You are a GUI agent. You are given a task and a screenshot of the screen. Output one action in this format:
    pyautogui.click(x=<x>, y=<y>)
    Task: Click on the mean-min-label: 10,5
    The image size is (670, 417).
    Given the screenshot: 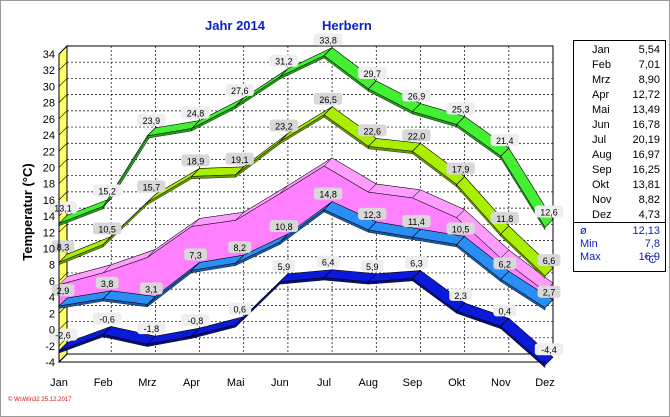 What is the action you would take?
    pyautogui.click(x=460, y=228)
    